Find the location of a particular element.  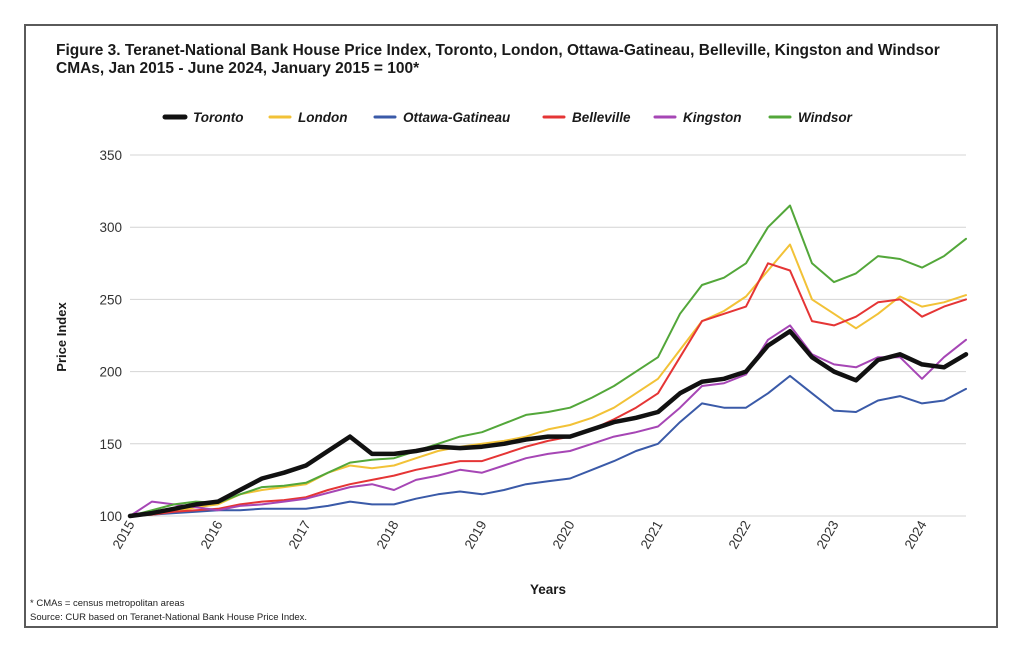

x-tick-label: 2017 is located at coordinates (300, 535).